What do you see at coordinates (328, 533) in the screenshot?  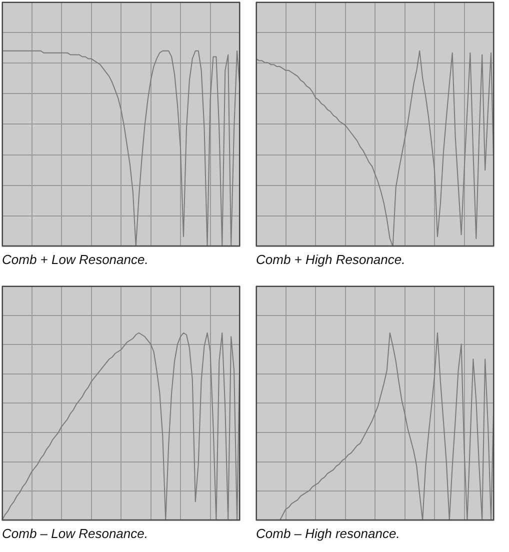 I see `text: Comb – High resonance.` at bounding box center [328, 533].